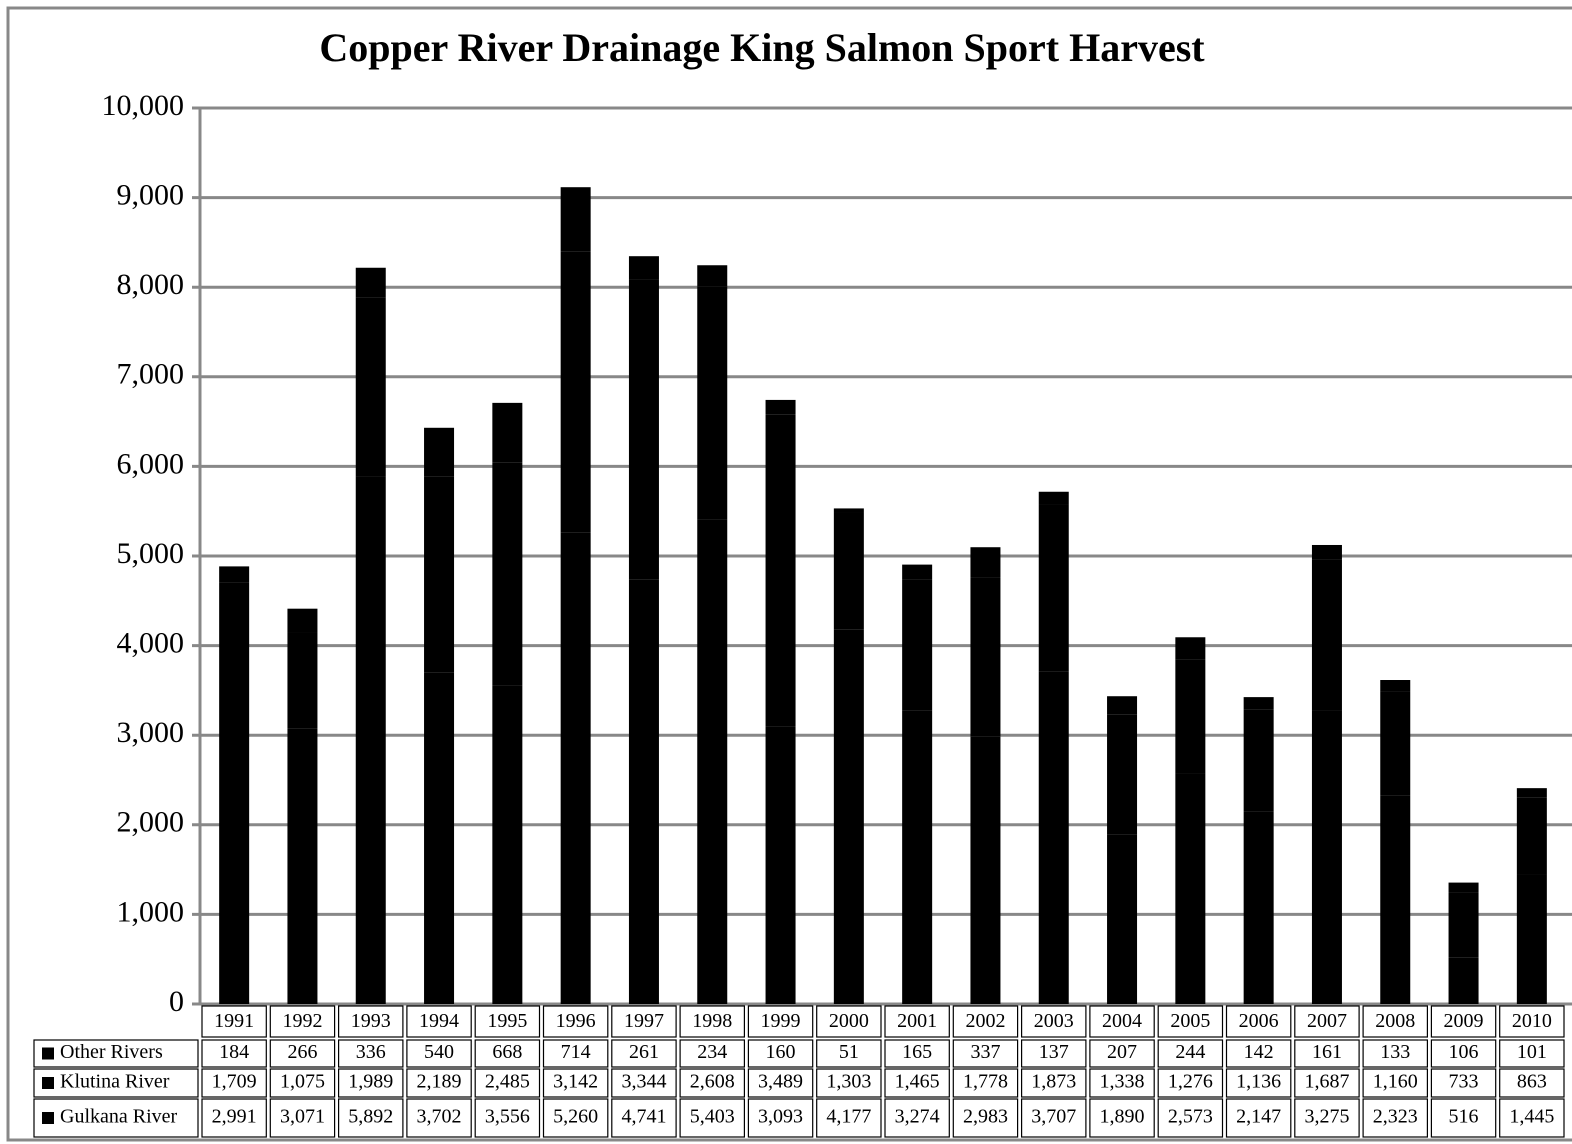 Image resolution: width=1572 pixels, height=1144 pixels. I want to click on data-label: 2,485, so click(507, 1082).